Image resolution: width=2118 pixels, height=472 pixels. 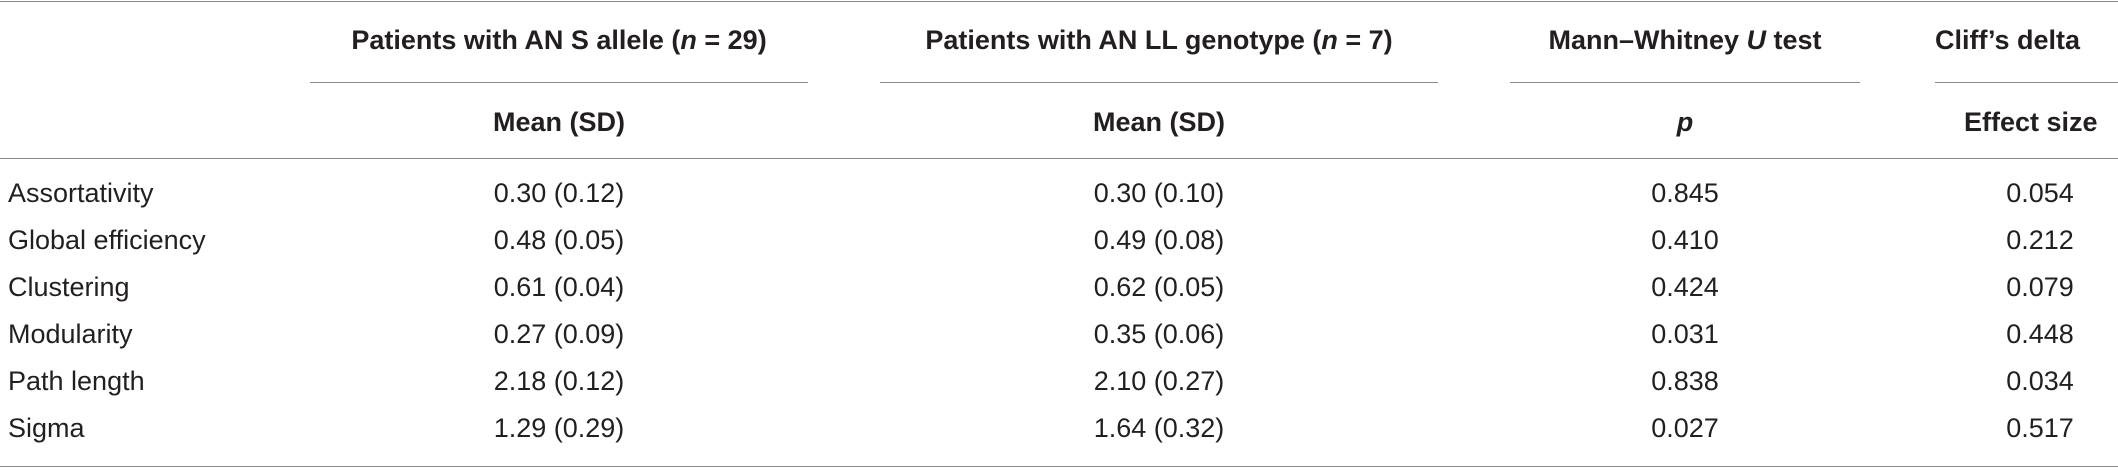 What do you see at coordinates (2040, 240) in the screenshot?
I see `cell-effect-size: 0.212` at bounding box center [2040, 240].